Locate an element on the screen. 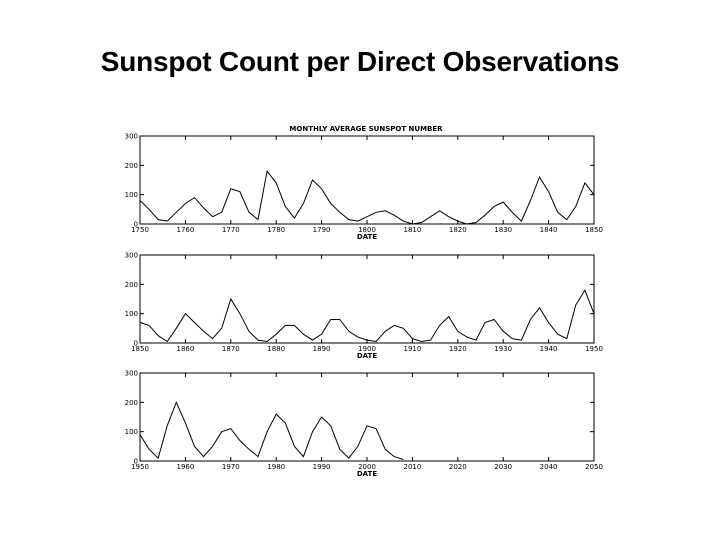  x-tick-label: 1960 is located at coordinates (185, 467).